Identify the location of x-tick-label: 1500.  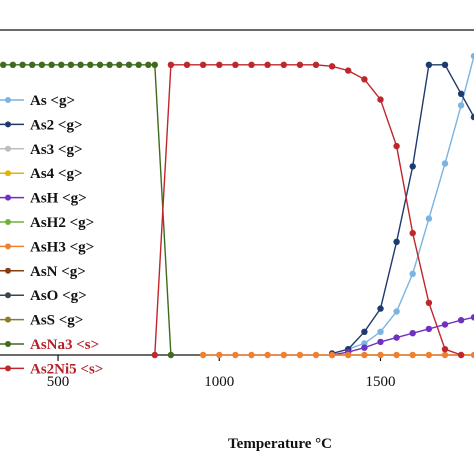
(380, 382).